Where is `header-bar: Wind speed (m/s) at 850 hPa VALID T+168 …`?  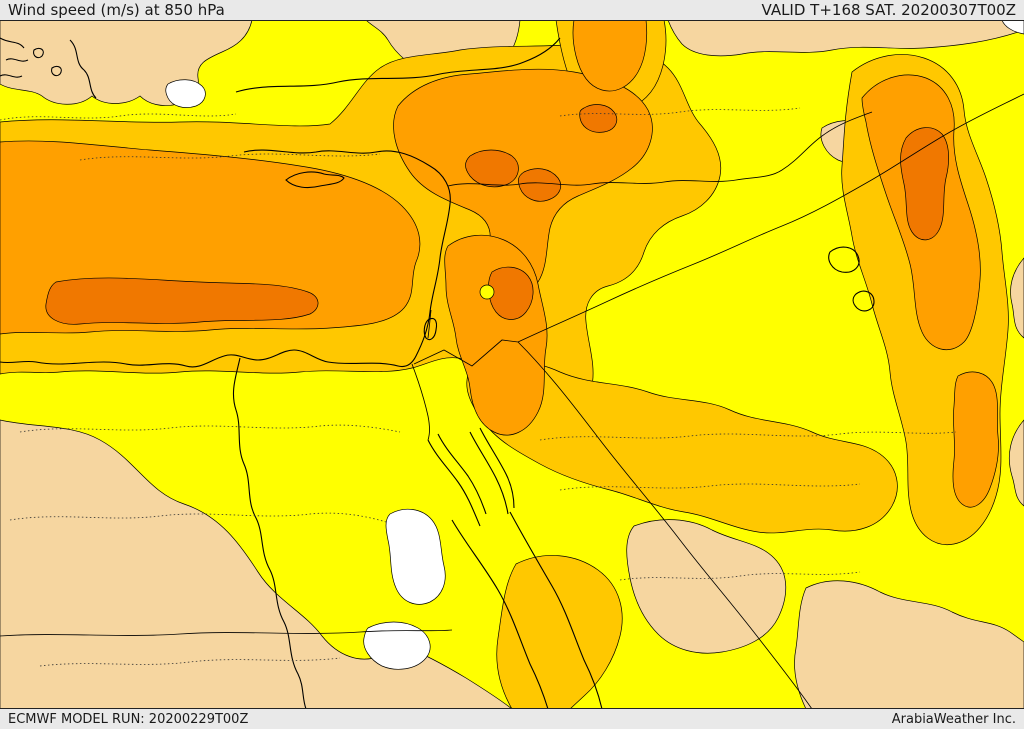
header-bar: Wind speed (m/s) at 850 hPa VALID T+168 … is located at coordinates (512, 10).